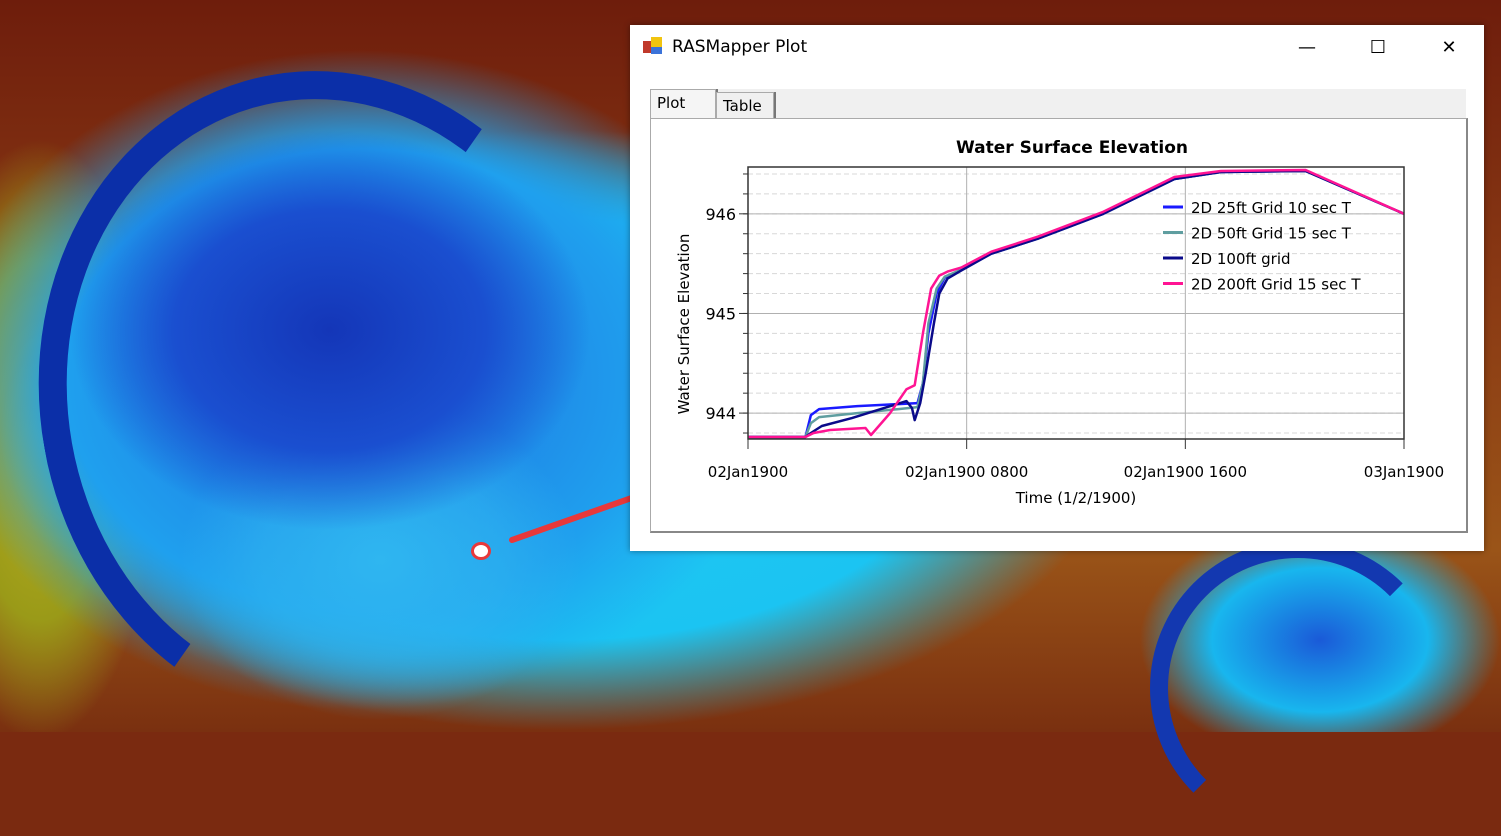 This screenshot has width=1501, height=836. Describe the element at coordinates (1241, 259) in the screenshot. I see `legend-entry: 2D 100ft grid` at that location.